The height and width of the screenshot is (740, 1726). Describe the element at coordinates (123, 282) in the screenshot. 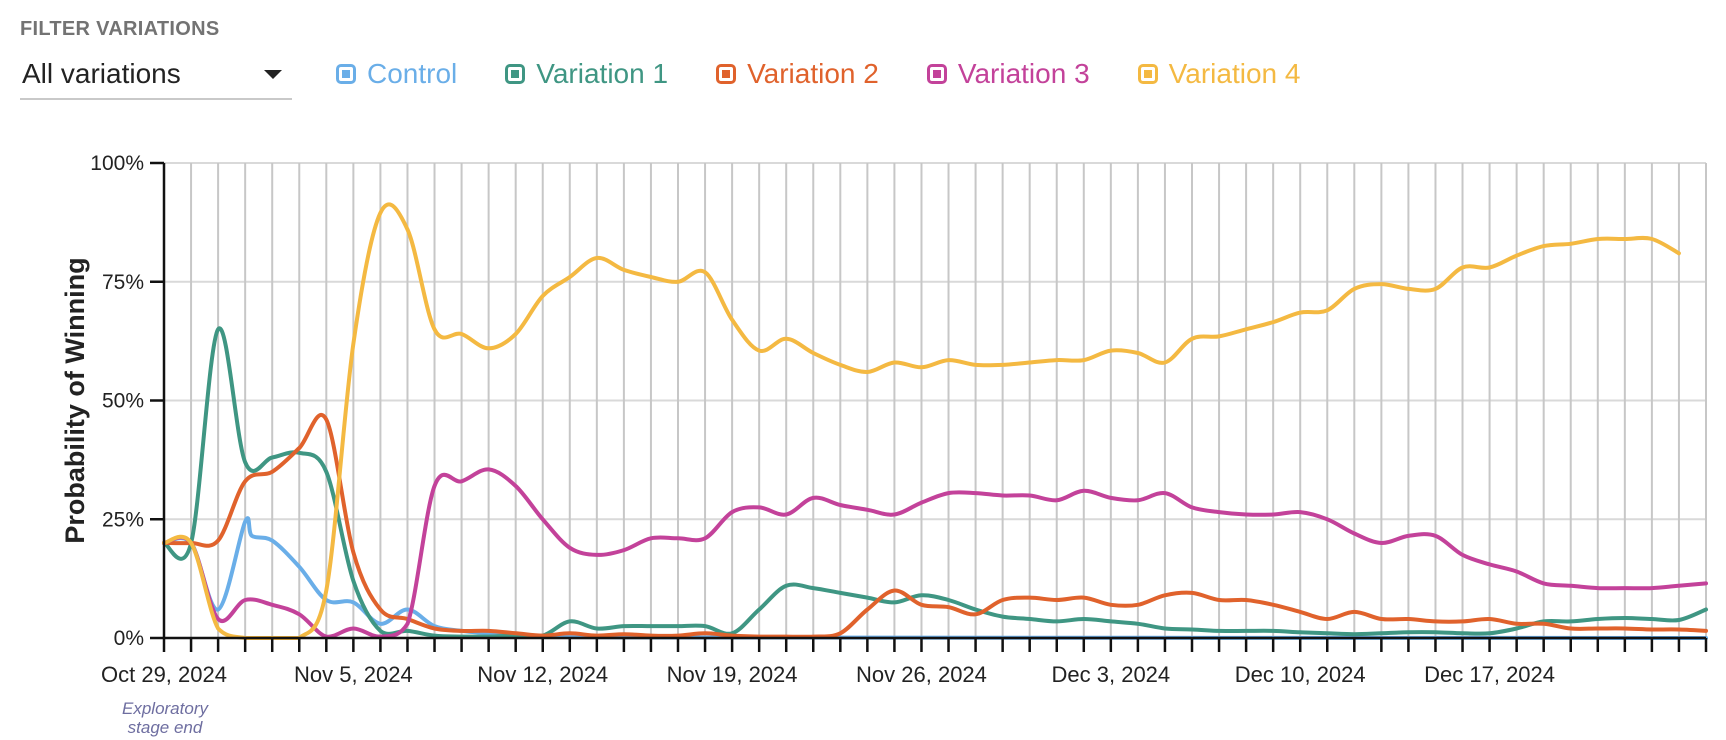

I see `y-tick-label: 75%` at that location.